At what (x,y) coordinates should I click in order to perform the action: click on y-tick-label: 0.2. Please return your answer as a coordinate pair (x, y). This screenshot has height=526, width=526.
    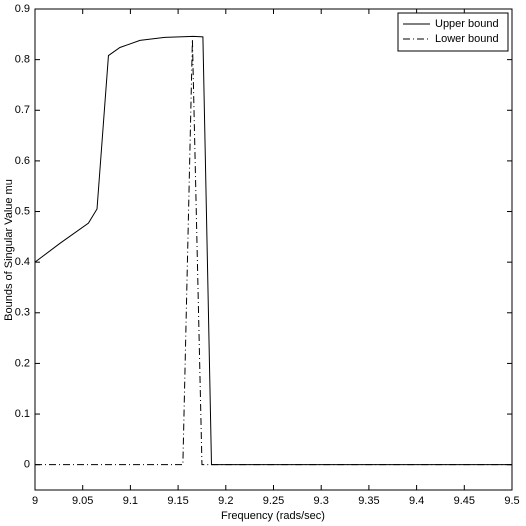
    Looking at the image, I should click on (22, 363).